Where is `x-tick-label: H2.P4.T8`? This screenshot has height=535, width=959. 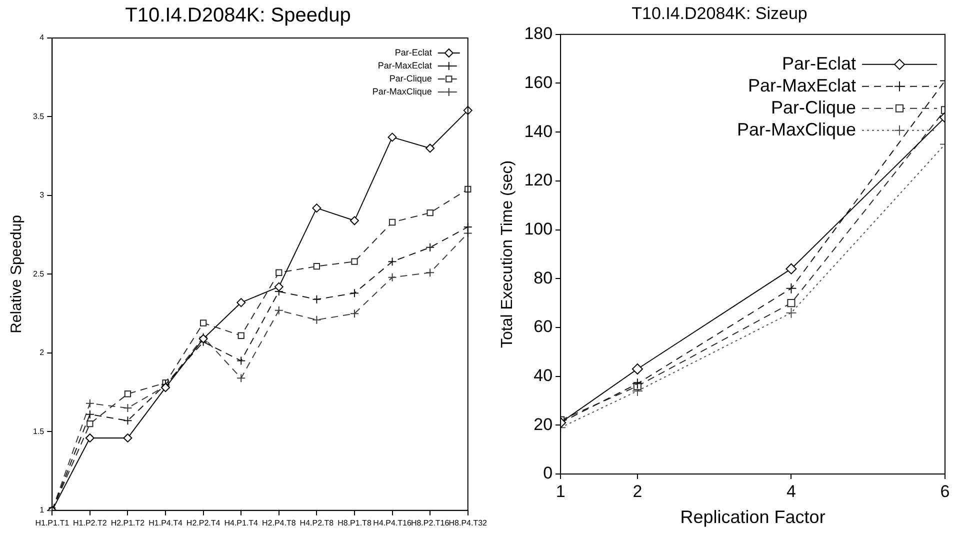
x-tick-label: H2.P4.T8 is located at coordinates (279, 523).